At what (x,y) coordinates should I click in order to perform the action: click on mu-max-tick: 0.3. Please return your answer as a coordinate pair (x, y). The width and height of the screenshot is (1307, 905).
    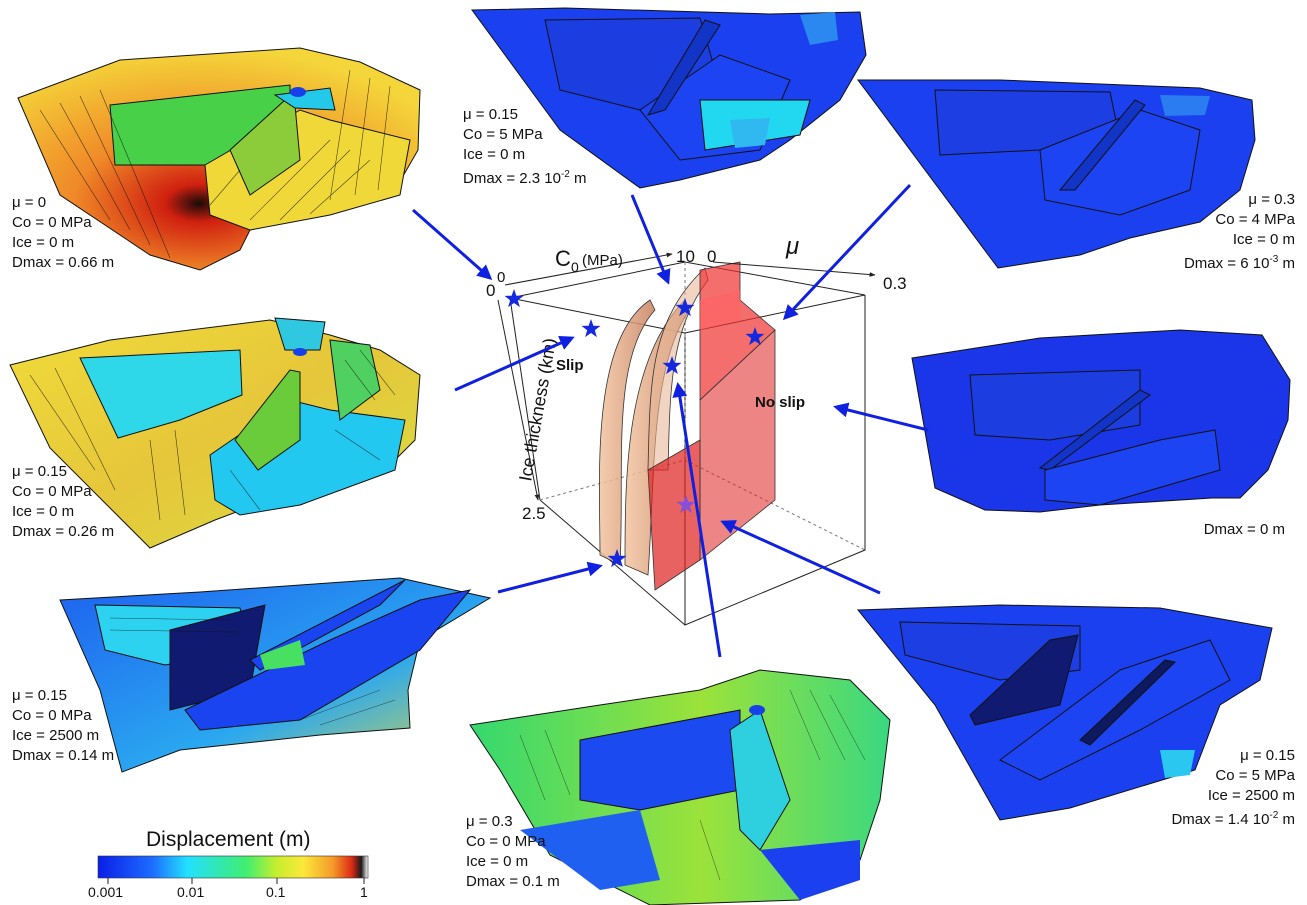
    Looking at the image, I should click on (895, 283).